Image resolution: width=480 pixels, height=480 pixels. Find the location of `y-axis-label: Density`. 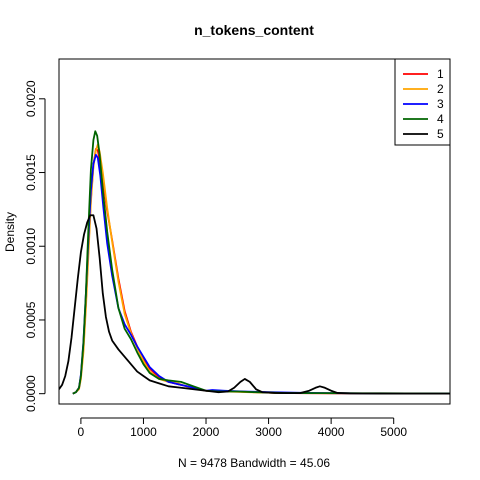

y-axis-label: Density is located at coordinates (10, 232).